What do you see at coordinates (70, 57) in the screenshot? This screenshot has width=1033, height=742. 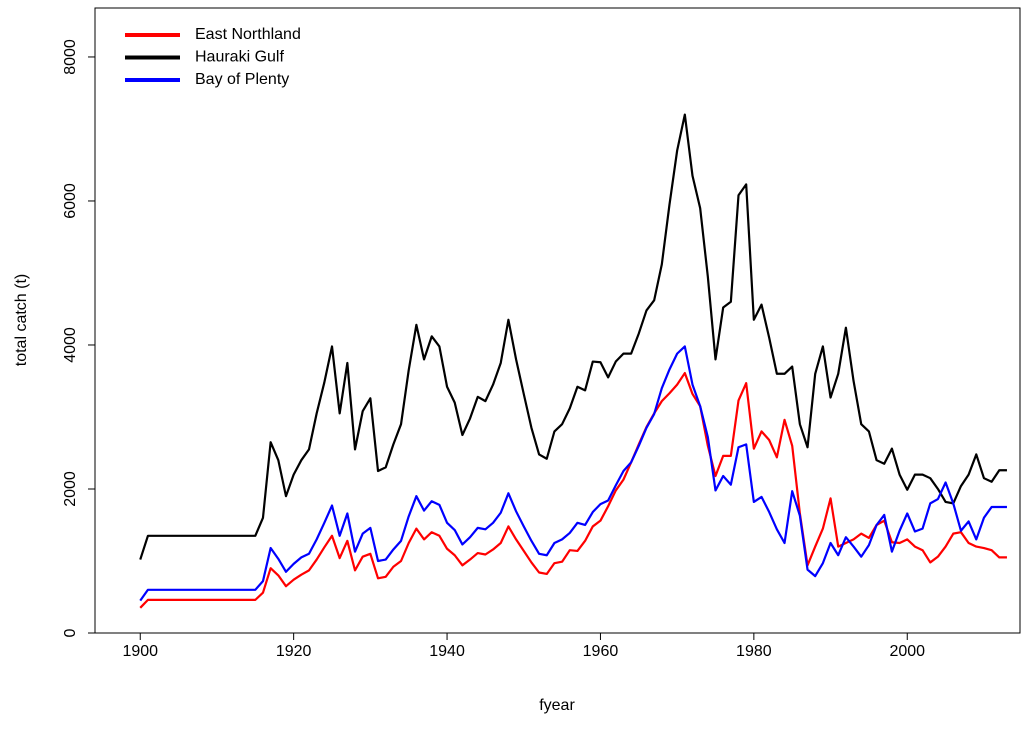 I see `y-tick-label: 8000` at bounding box center [70, 57].